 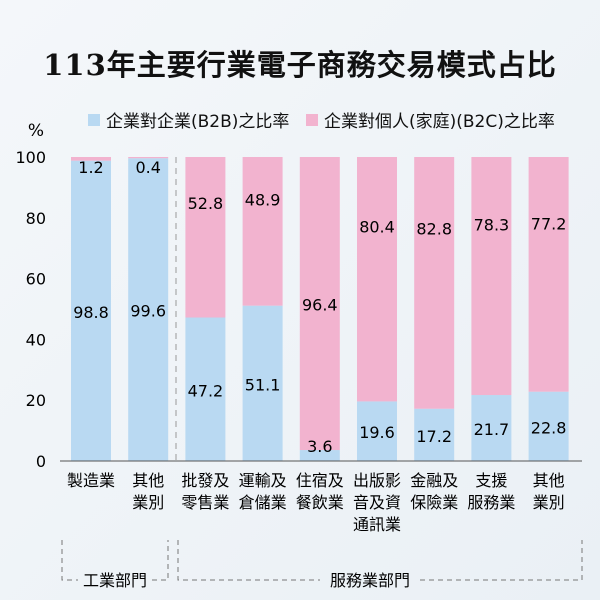 What do you see at coordinates (263, 502) in the screenshot?
I see `x-tick-label: 倉儲業` at bounding box center [263, 502].